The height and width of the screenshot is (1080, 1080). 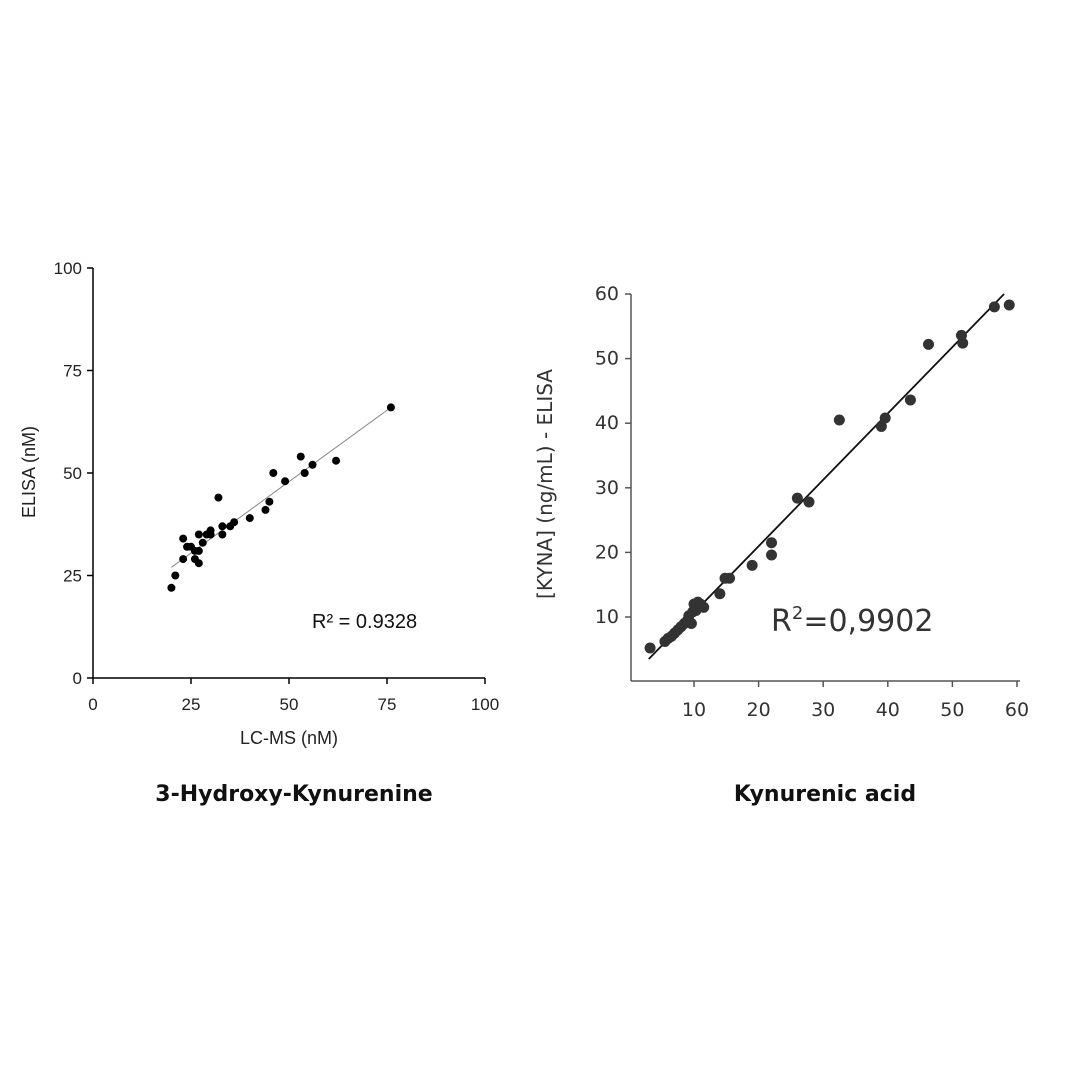 I want to click on x-tick-label: 60, so click(x=1017, y=710).